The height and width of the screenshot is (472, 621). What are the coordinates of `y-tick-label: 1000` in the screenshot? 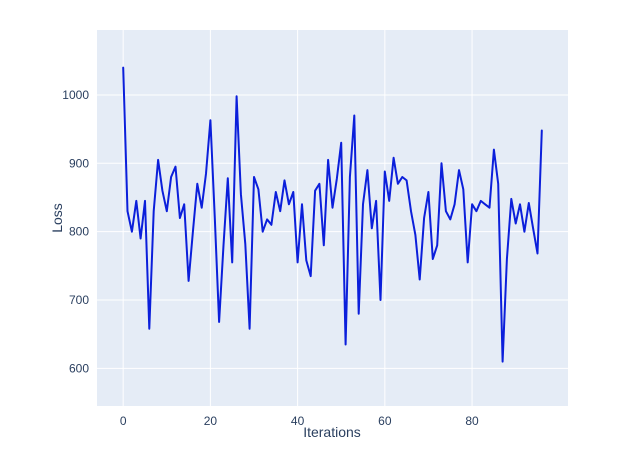 It's located at (75, 95).